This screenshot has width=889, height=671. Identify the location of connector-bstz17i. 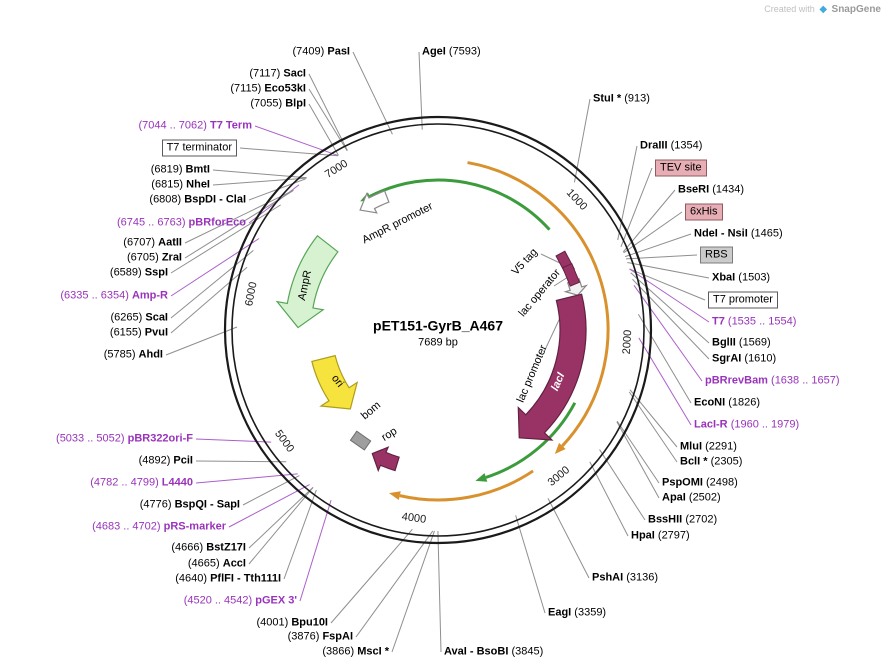
(281, 518).